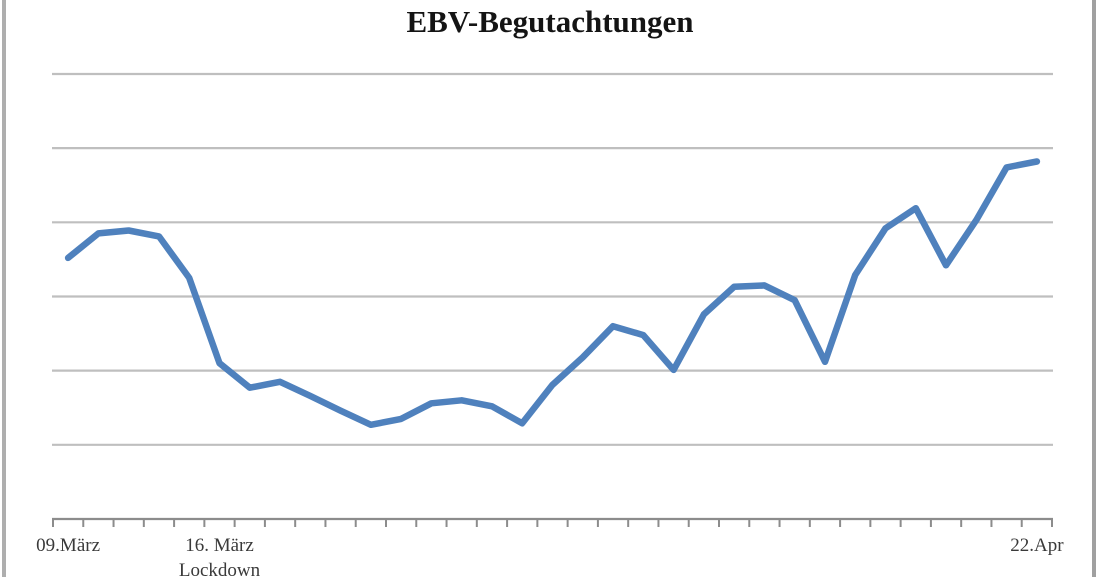 This screenshot has height=577, width=1100. I want to click on x-axis-label: 16. März Lockdown, so click(219, 555).